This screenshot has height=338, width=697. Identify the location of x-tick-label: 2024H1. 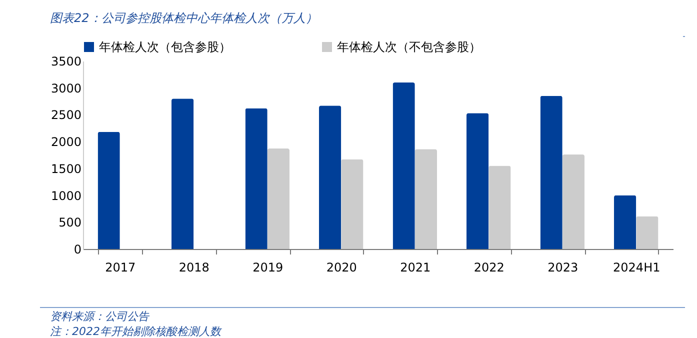
(636, 267).